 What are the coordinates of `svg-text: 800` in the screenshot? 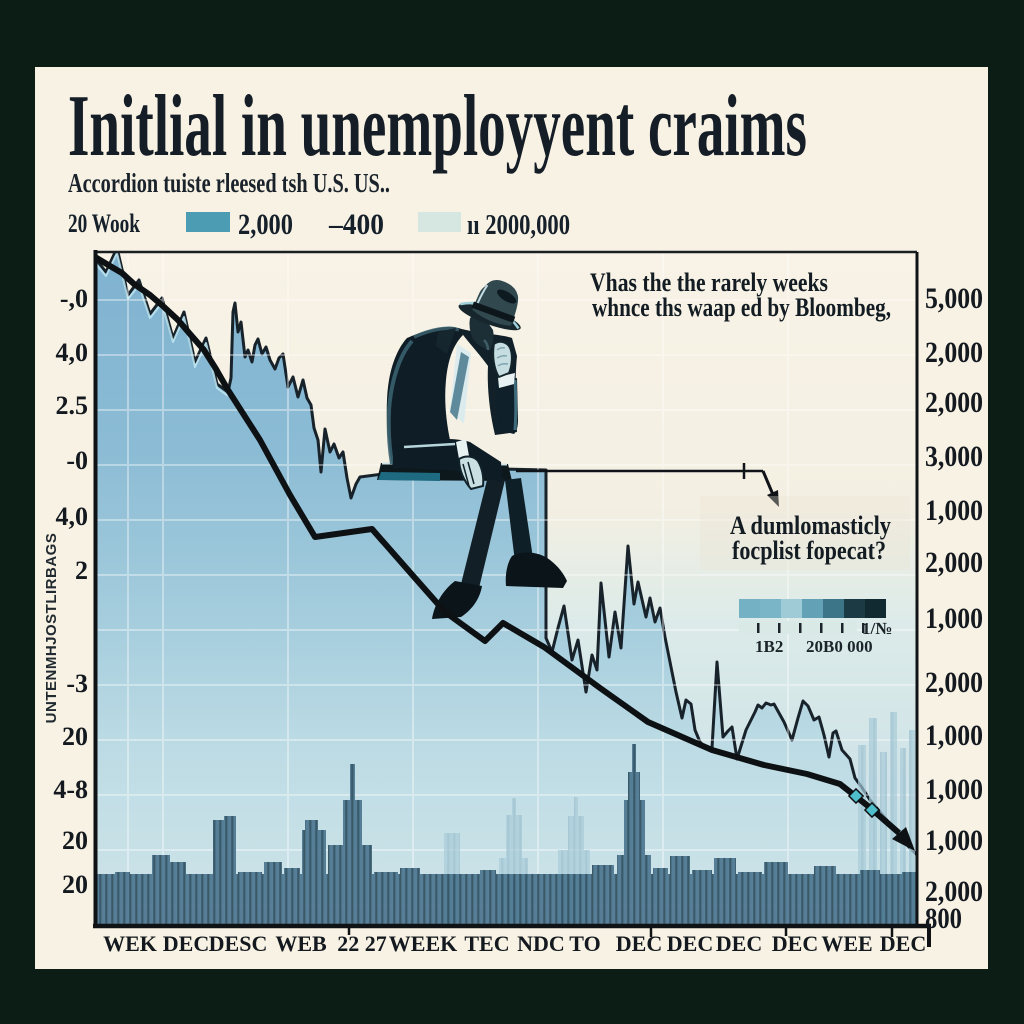 It's located at (943, 918).